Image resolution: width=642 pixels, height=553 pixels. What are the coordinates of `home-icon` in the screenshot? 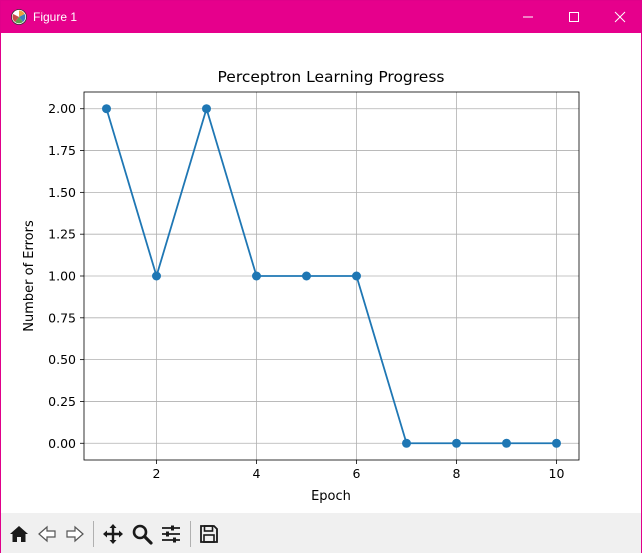 It's located at (19, 534).